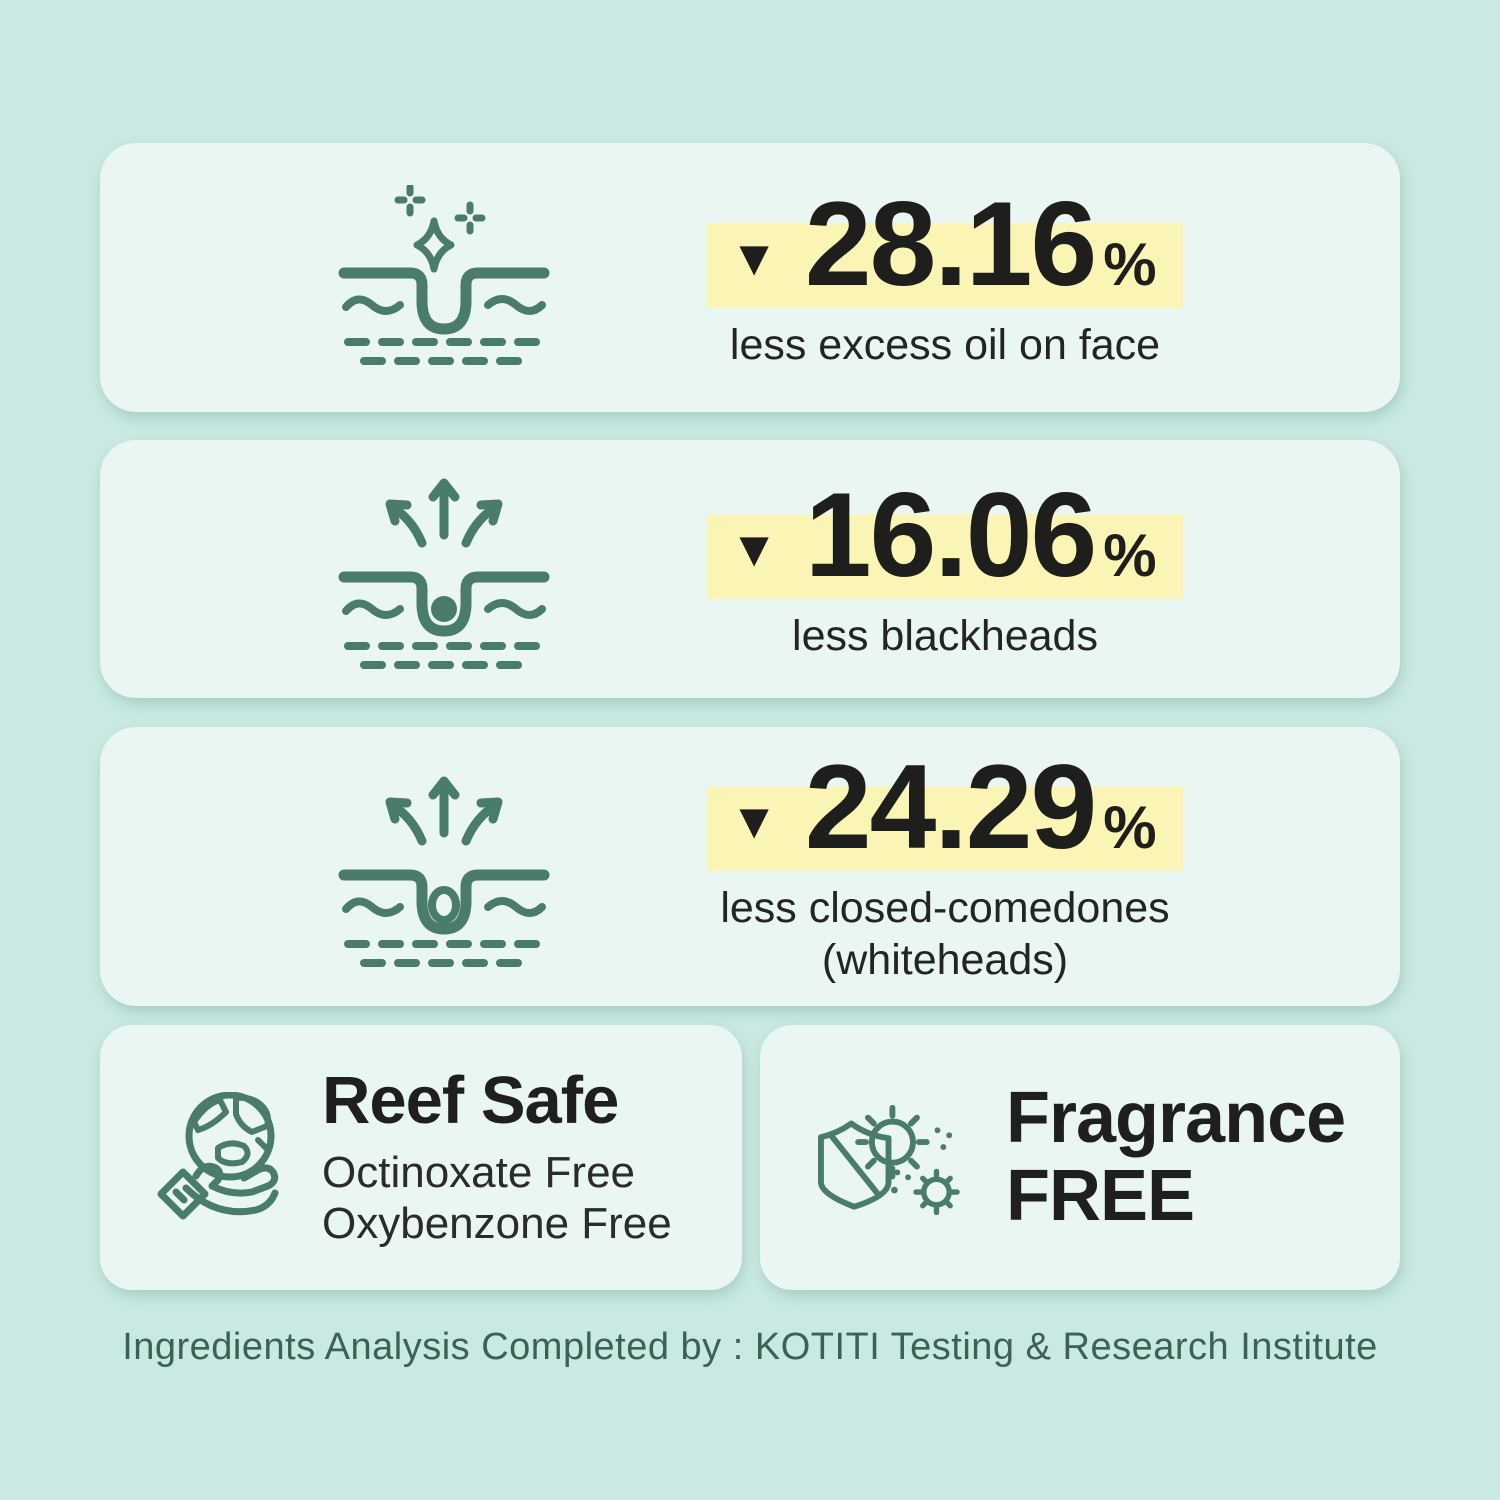  I want to click on stat-highlight-whiteheads: ▼ 24.29%, so click(945, 808).